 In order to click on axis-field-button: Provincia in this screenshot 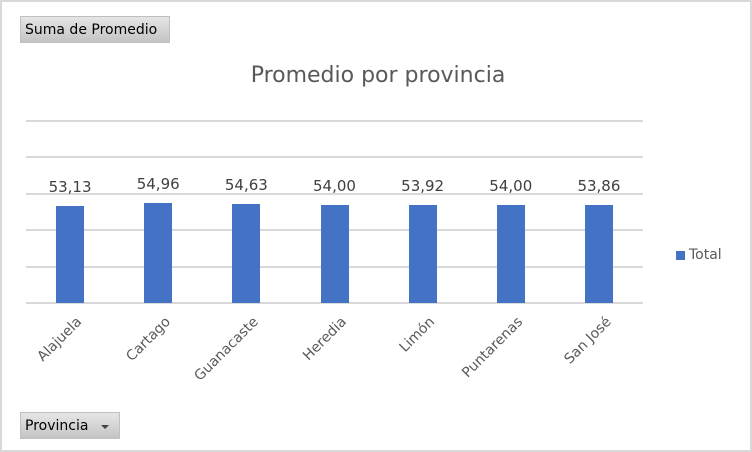, I will do `click(70, 425)`.